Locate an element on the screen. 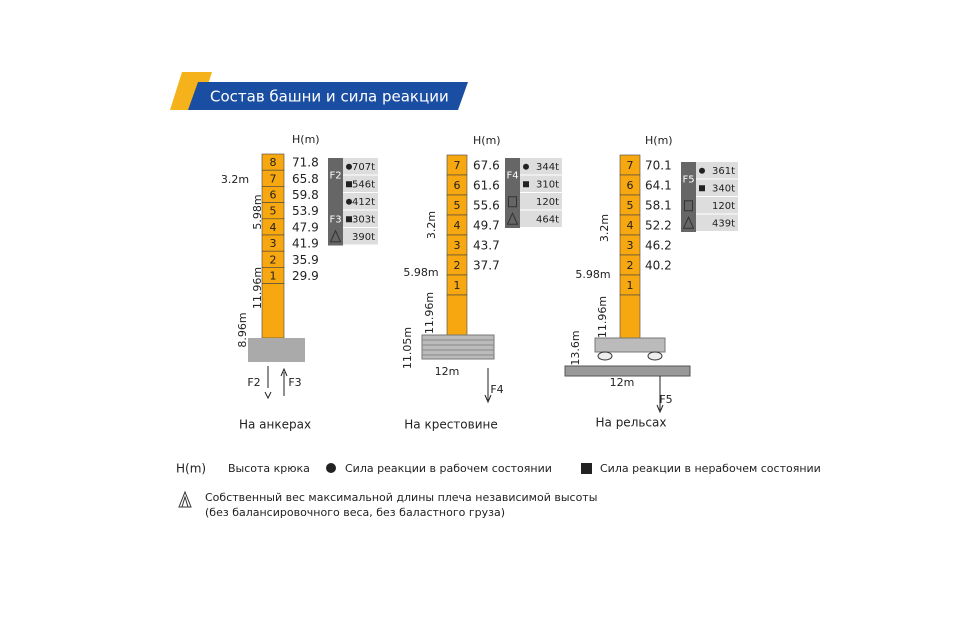 This screenshot has height=640, width=960. dimension: 12m is located at coordinates (447, 371).